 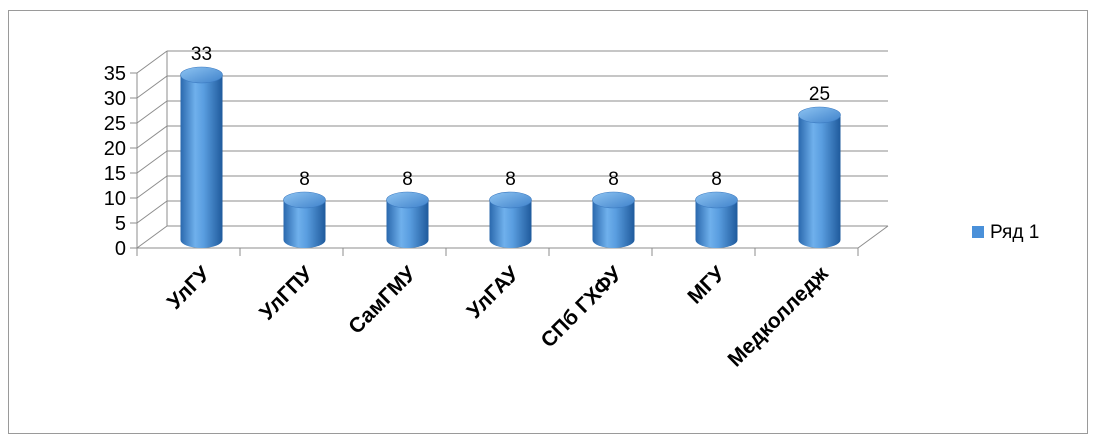 What do you see at coordinates (819, 94) in the screenshot?
I see `data-label: 25` at bounding box center [819, 94].